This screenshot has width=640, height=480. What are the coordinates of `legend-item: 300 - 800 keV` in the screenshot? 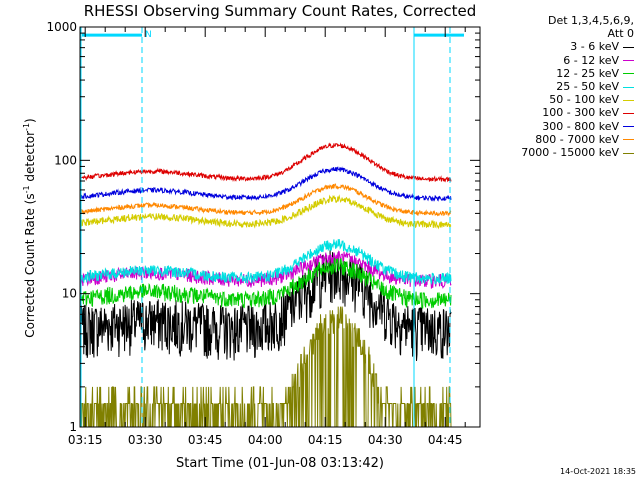 It's located at (559, 126).